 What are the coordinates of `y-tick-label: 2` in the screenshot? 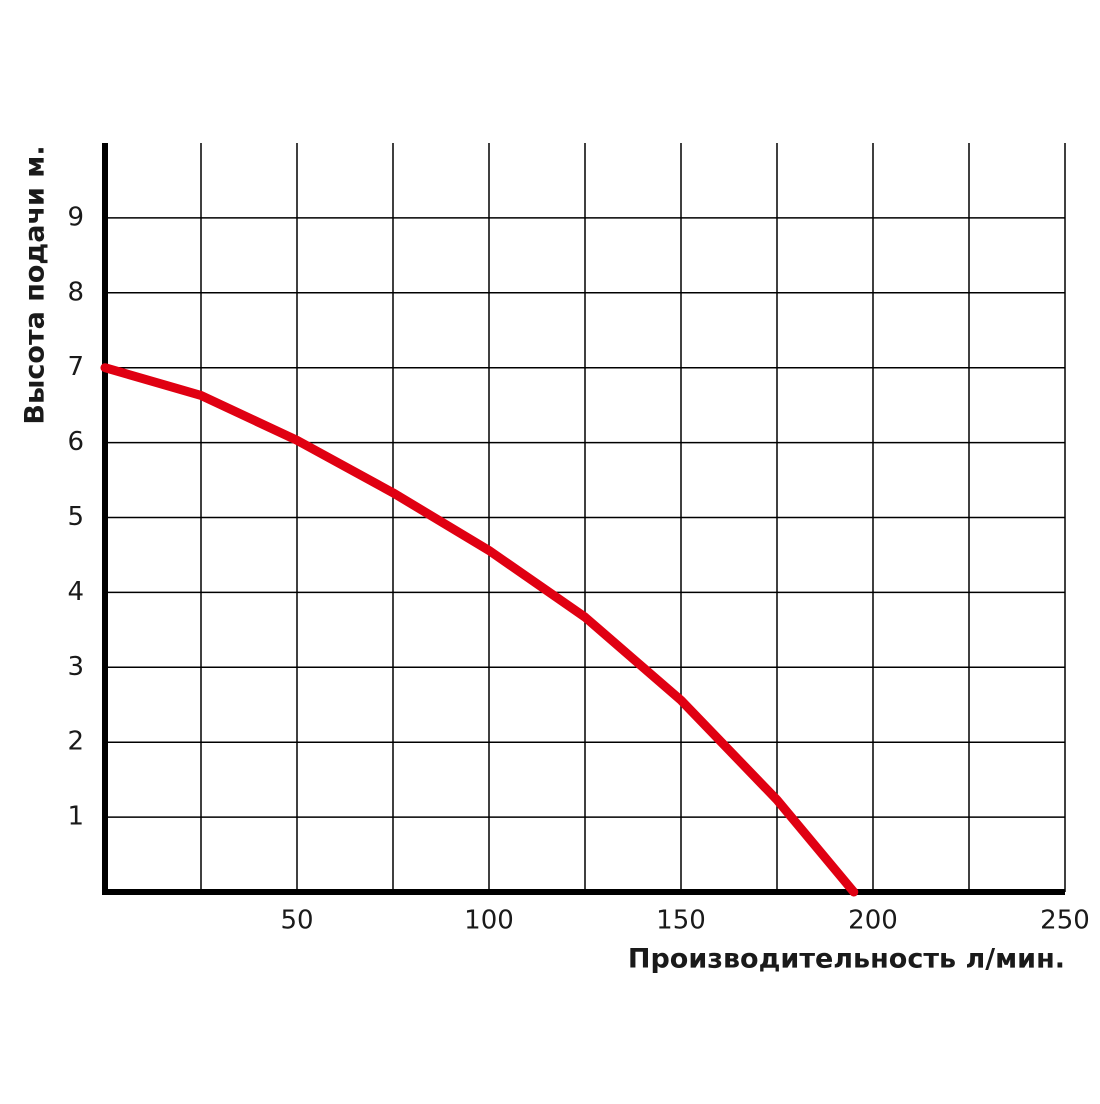 It's located at (75, 742).